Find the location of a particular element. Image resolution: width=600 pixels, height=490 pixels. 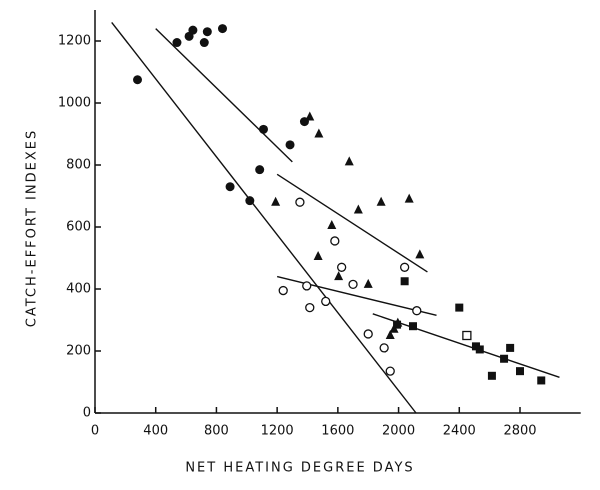

y-tick-label: 1000 is located at coordinates (74, 103).